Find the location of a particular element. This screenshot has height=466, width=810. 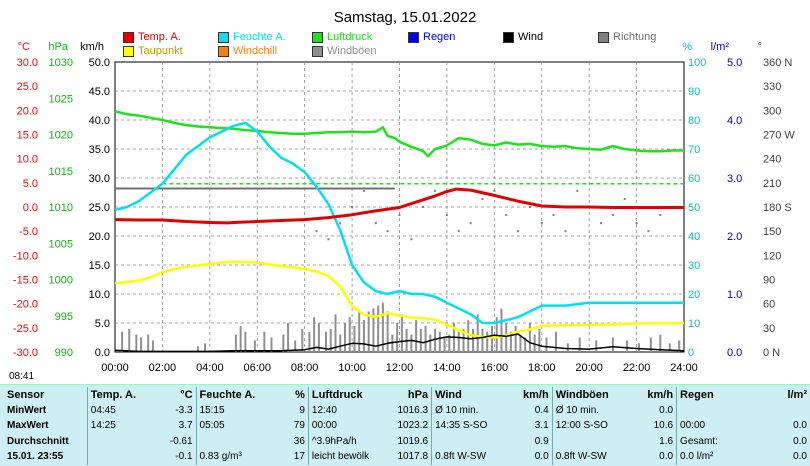

series-line-temp-a- is located at coordinates (399, 206).